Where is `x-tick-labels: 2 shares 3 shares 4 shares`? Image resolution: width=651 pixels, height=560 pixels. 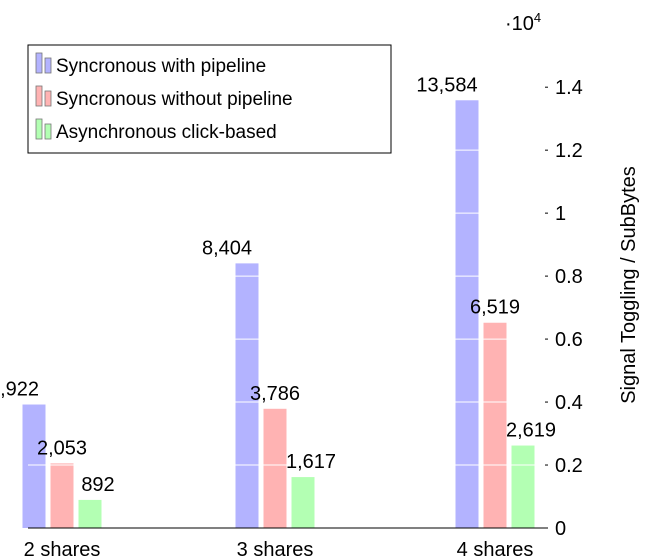 x-tick-labels: 2 shares 3 shares 4 shares is located at coordinates (279, 549).